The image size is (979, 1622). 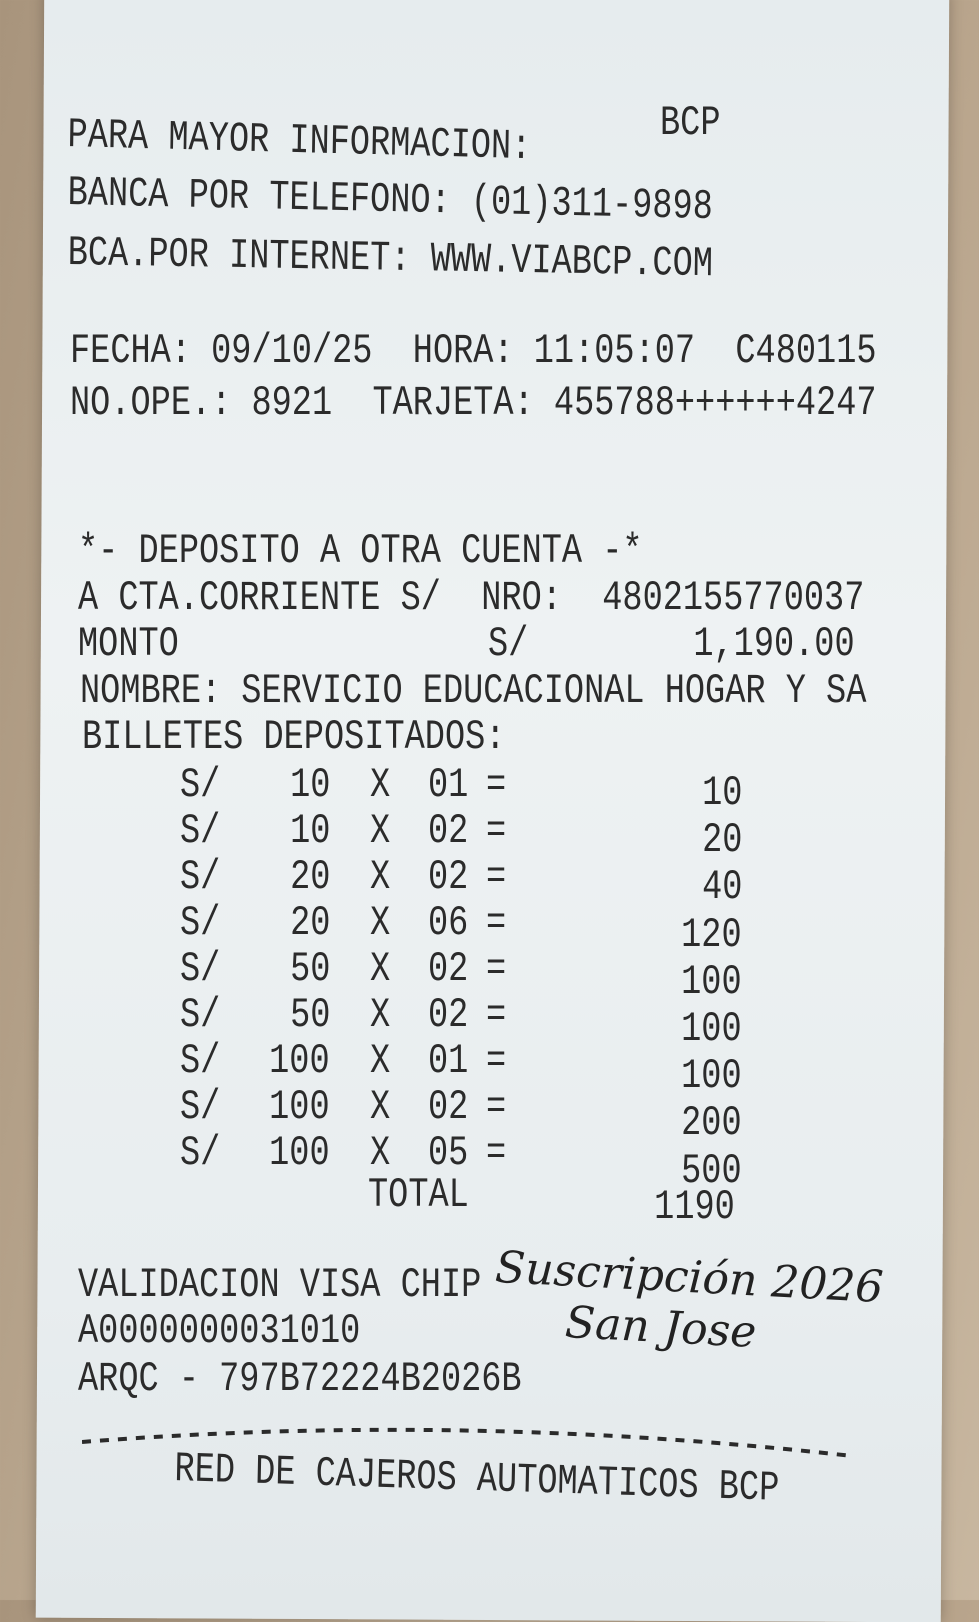 I want to click on operation-card-line: NO.OPE.: 8921 TARJETA: 455788++++++4247, so click(x=473, y=403).